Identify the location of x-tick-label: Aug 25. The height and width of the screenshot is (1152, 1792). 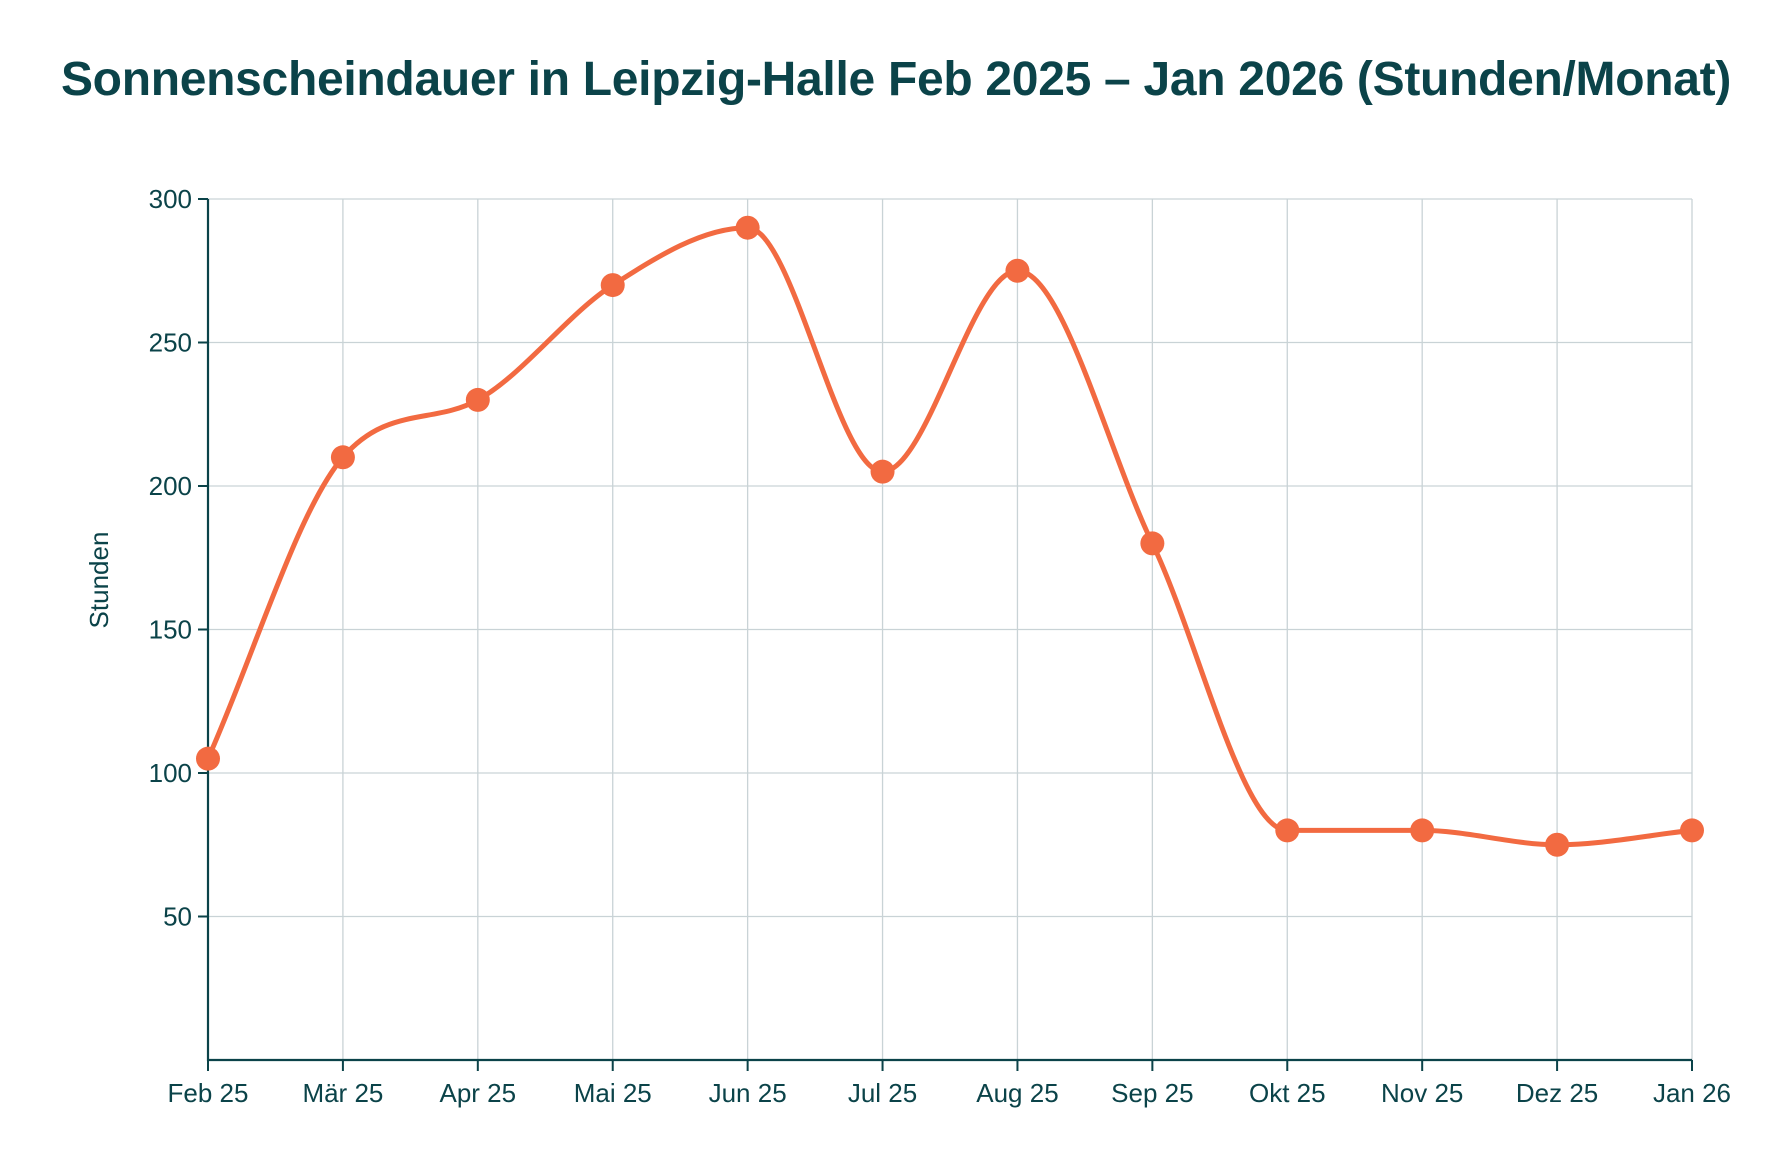
(1017, 1093).